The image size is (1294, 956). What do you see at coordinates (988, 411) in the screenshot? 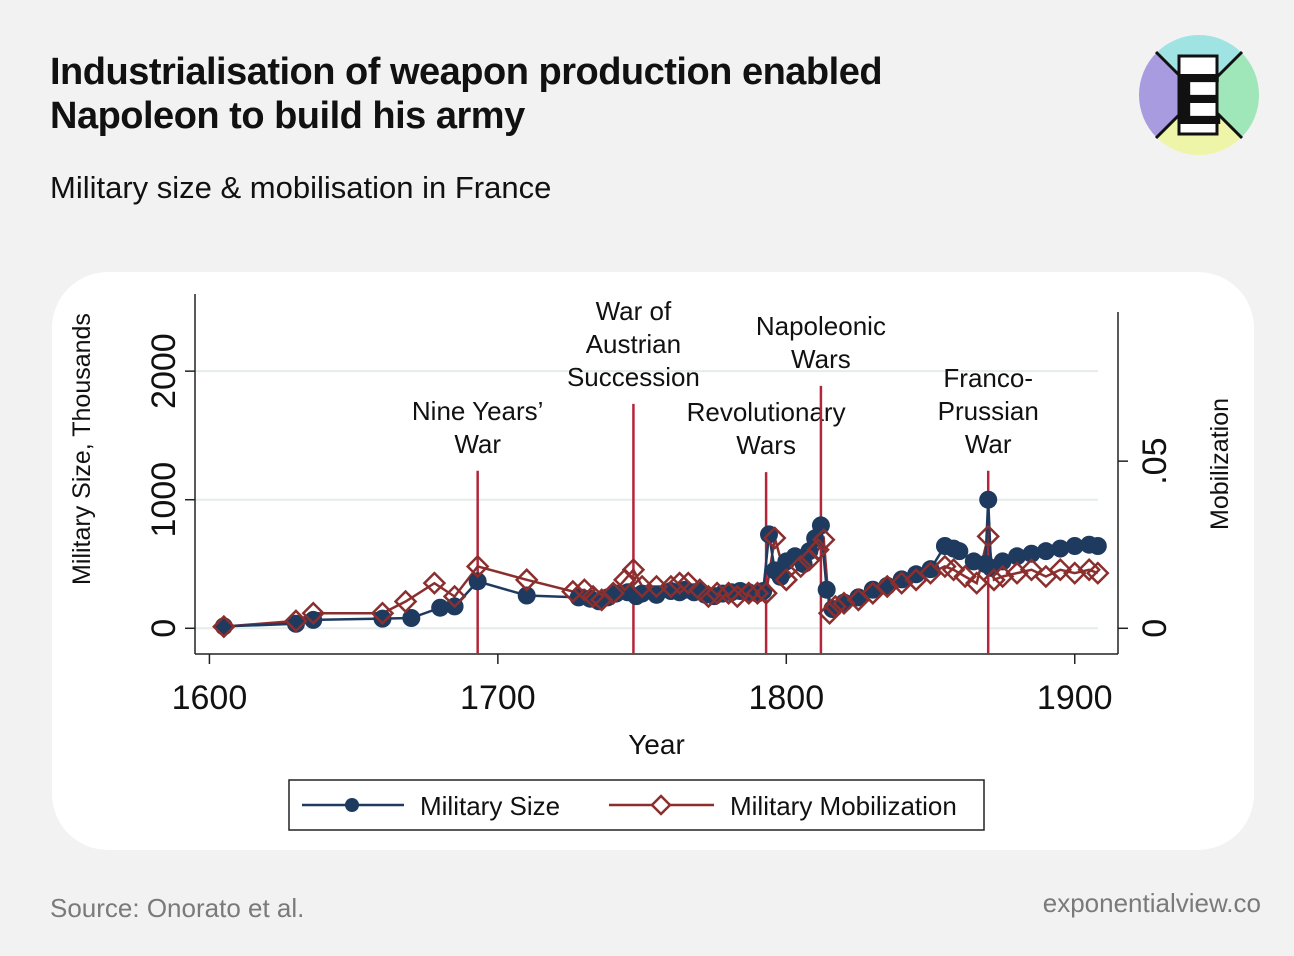
I see `war-label: Prussian` at bounding box center [988, 411].